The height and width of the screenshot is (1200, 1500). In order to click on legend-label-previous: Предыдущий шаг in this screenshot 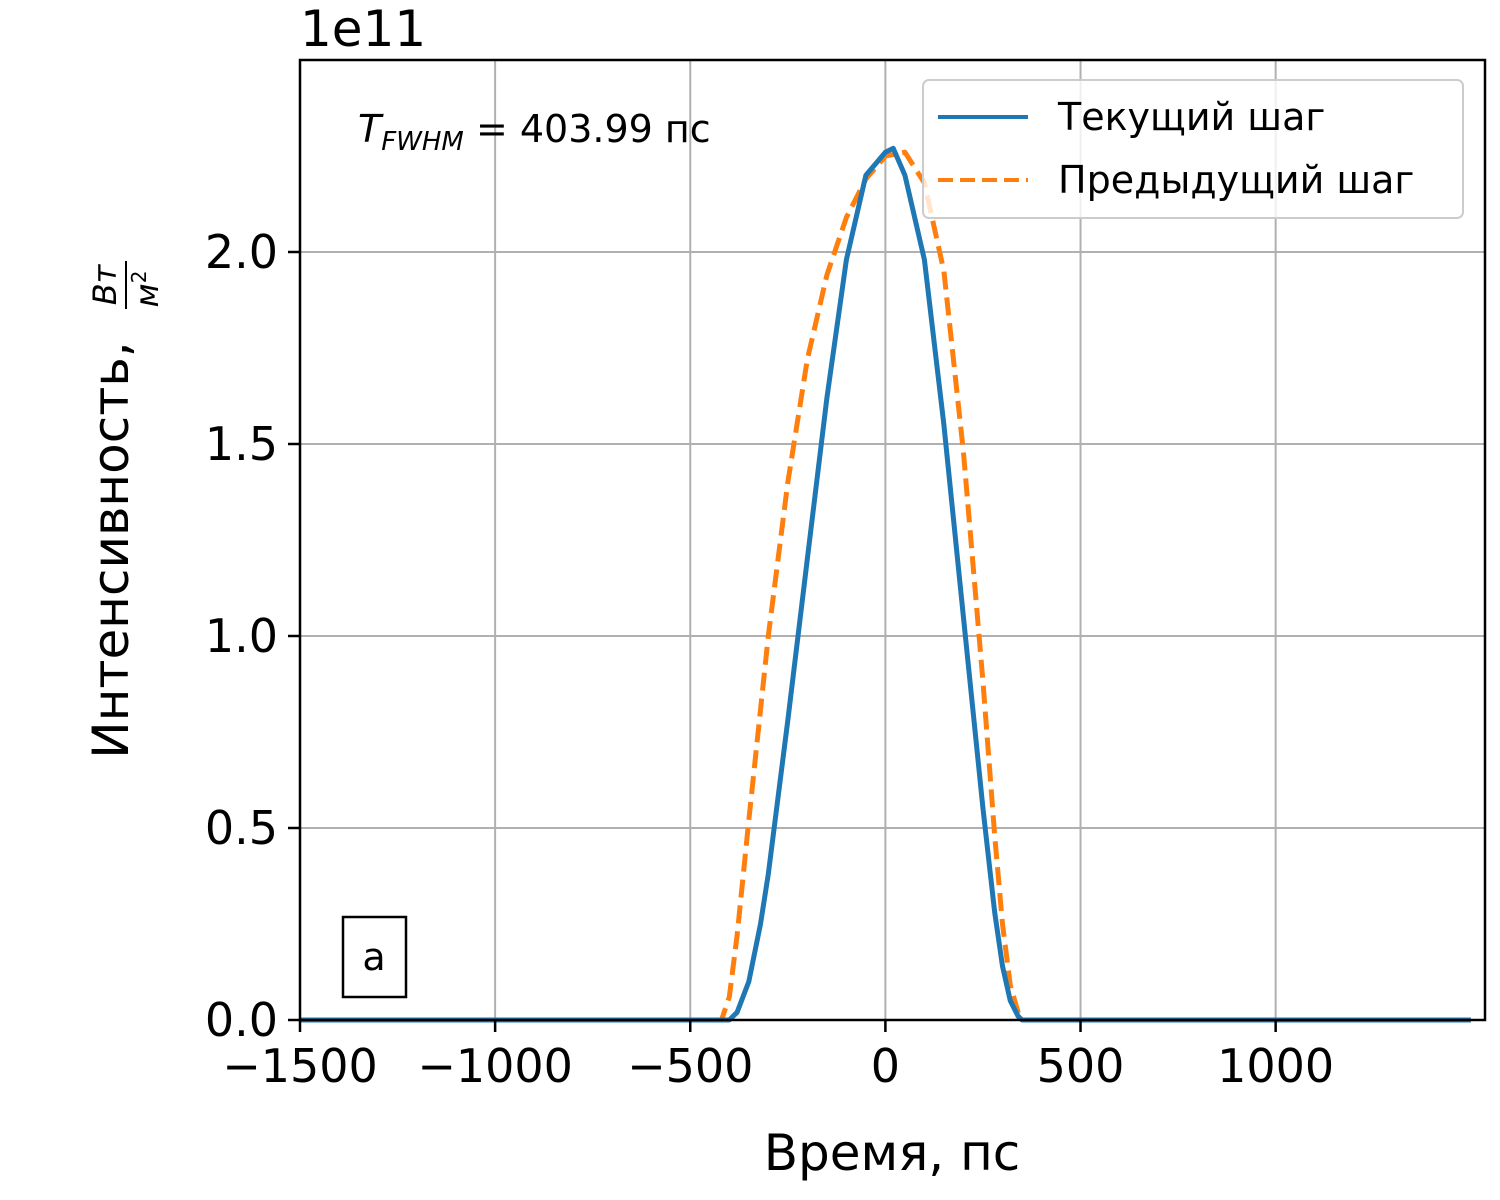, I will do `click(1236, 180)`.